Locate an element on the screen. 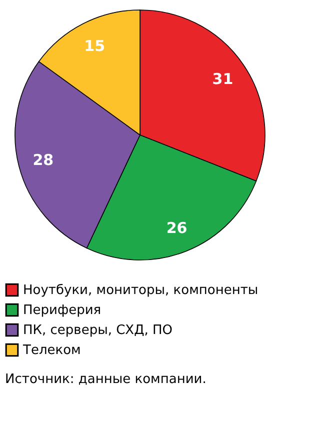 The image size is (329, 421). data-label: 28 is located at coordinates (43, 159).